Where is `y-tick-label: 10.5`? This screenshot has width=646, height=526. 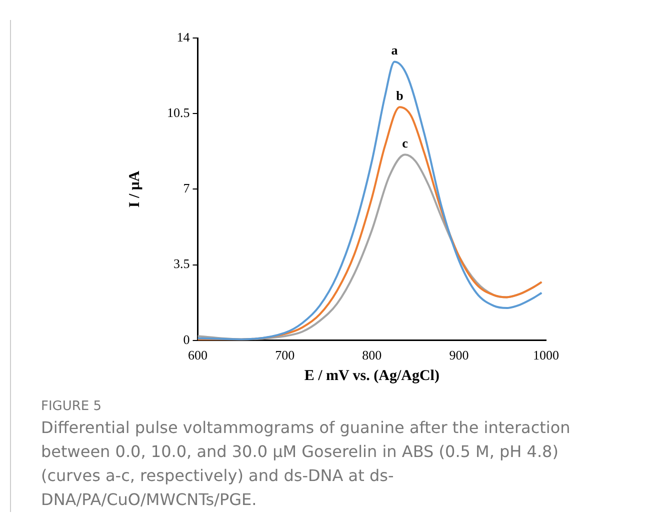
y-tick-label: 10.5 is located at coordinates (178, 112).